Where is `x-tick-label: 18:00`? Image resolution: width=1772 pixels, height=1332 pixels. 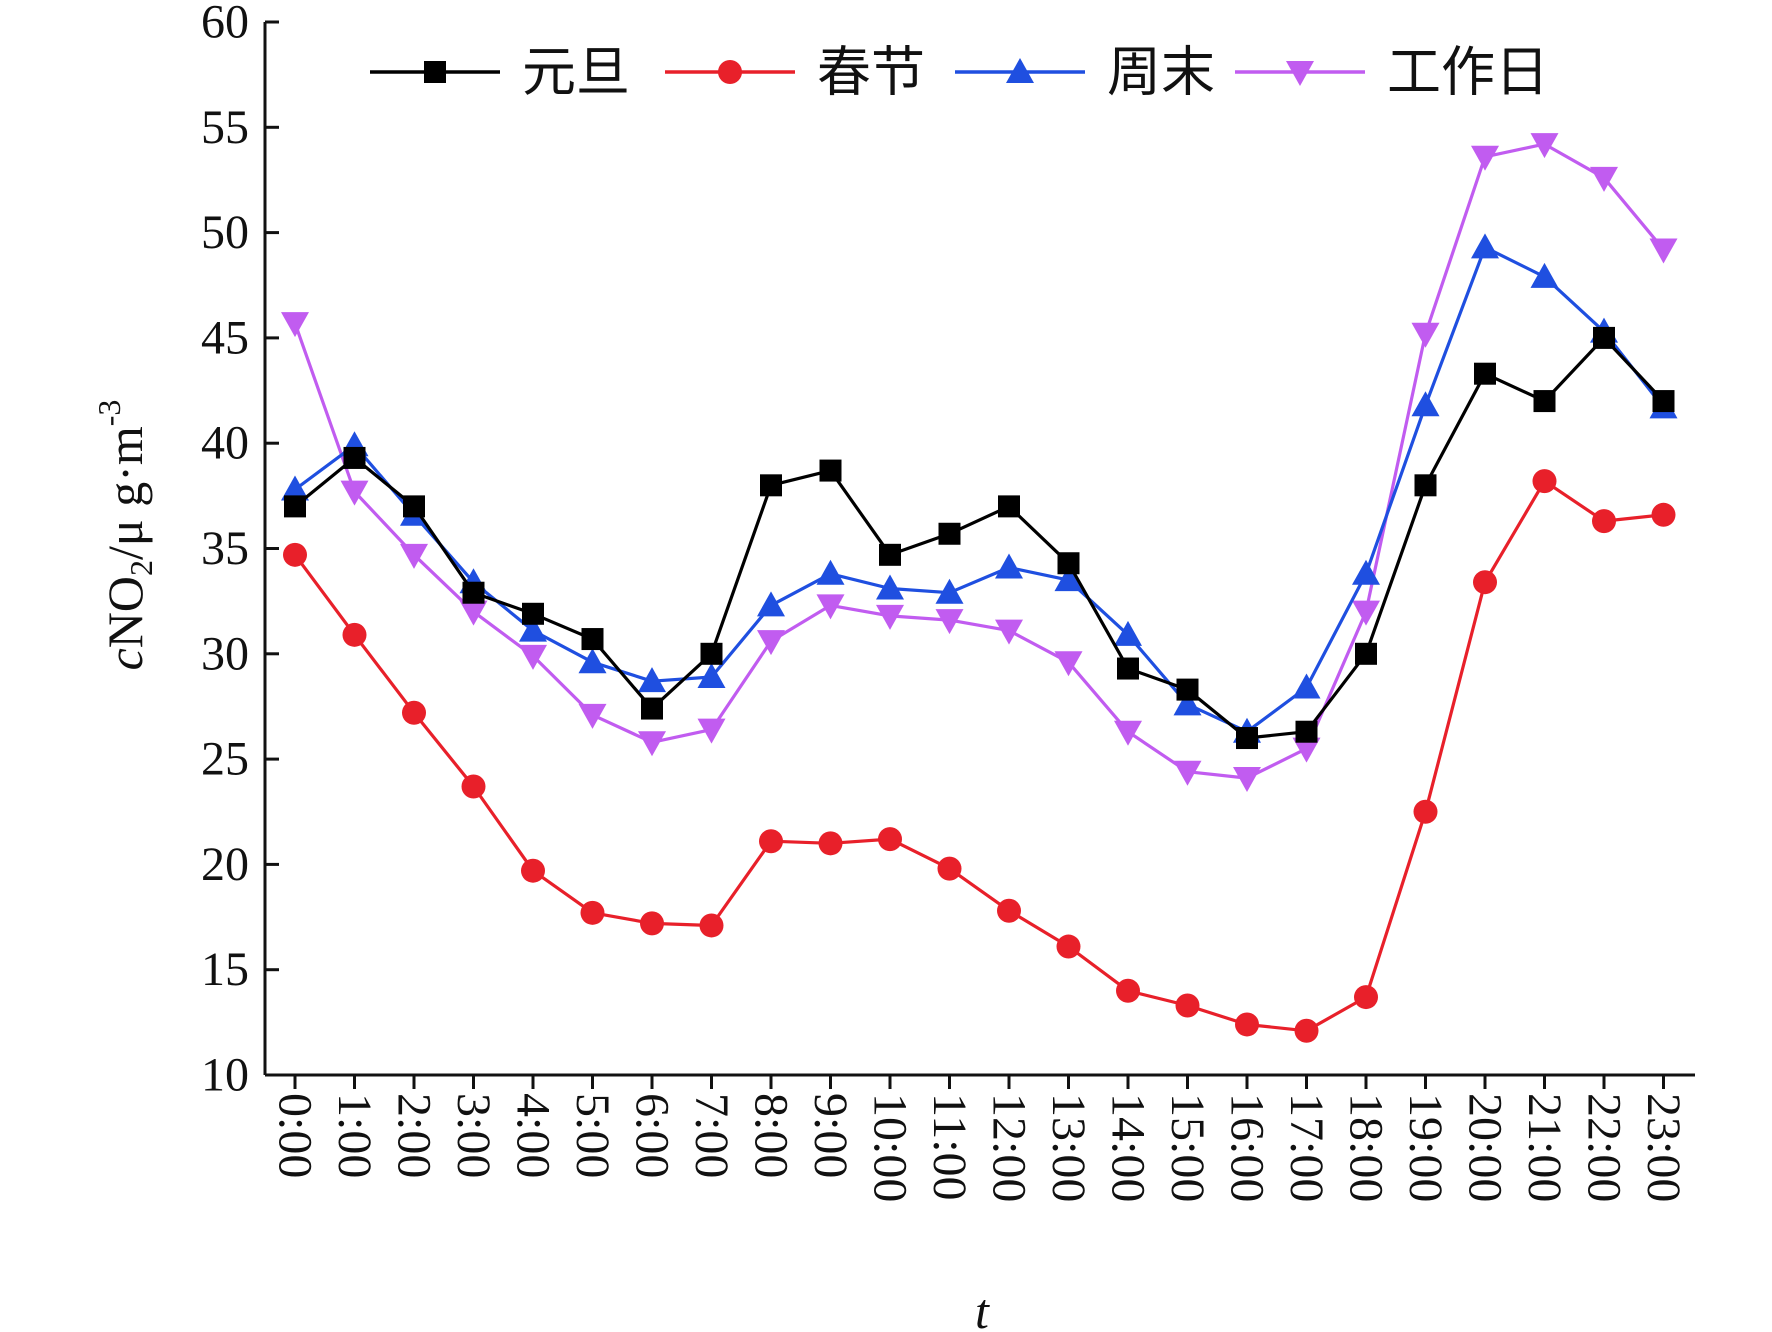
x-tick-label: 18:00 is located at coordinates (1366, 1147).